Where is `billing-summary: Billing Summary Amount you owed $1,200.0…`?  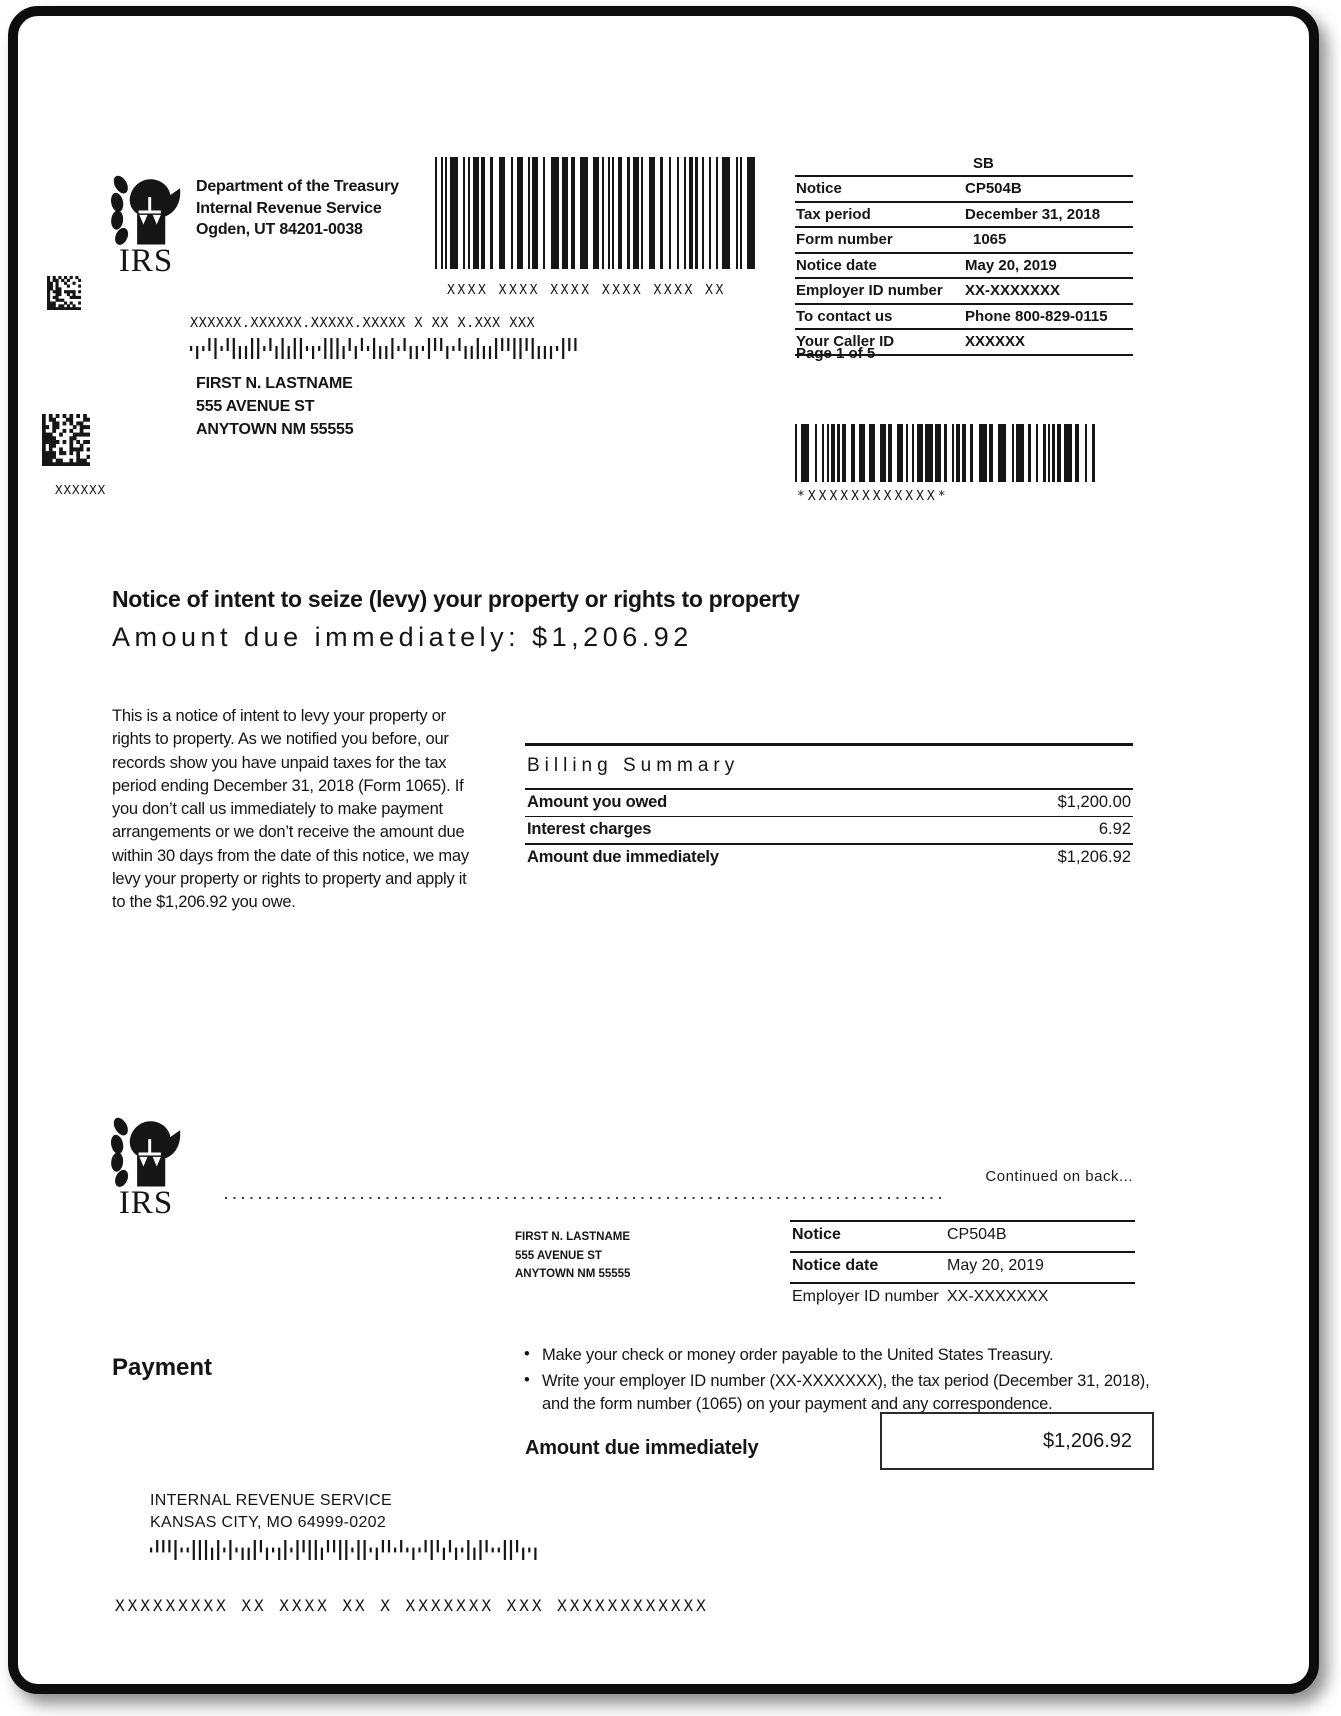
billing-summary: Billing Summary Amount you owed $1,200.0… is located at coordinates (829, 807).